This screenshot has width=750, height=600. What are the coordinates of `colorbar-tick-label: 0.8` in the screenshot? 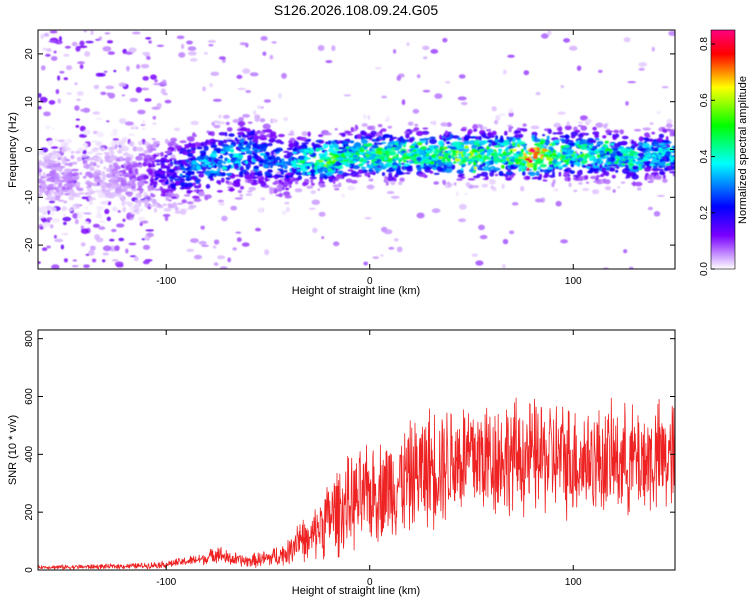 It's located at (704, 44).